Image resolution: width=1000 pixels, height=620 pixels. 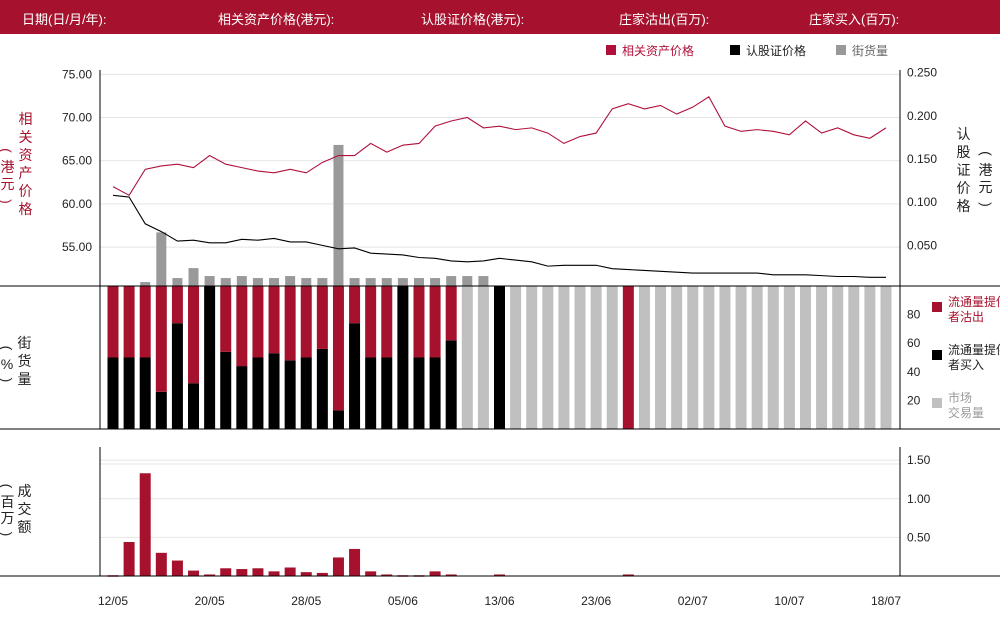 What do you see at coordinates (403, 601) in the screenshot?
I see `x-tick-label: 05/06` at bounding box center [403, 601].